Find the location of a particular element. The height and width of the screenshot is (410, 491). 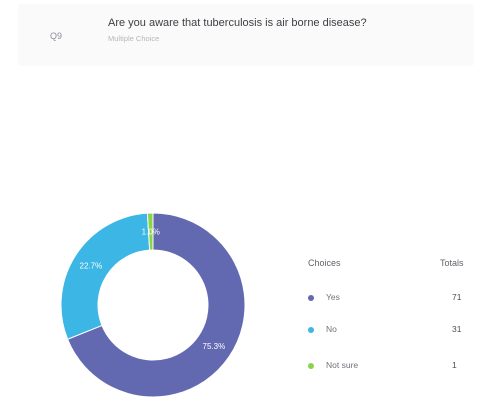

slice-label-no: 22.7% is located at coordinates (91, 266).